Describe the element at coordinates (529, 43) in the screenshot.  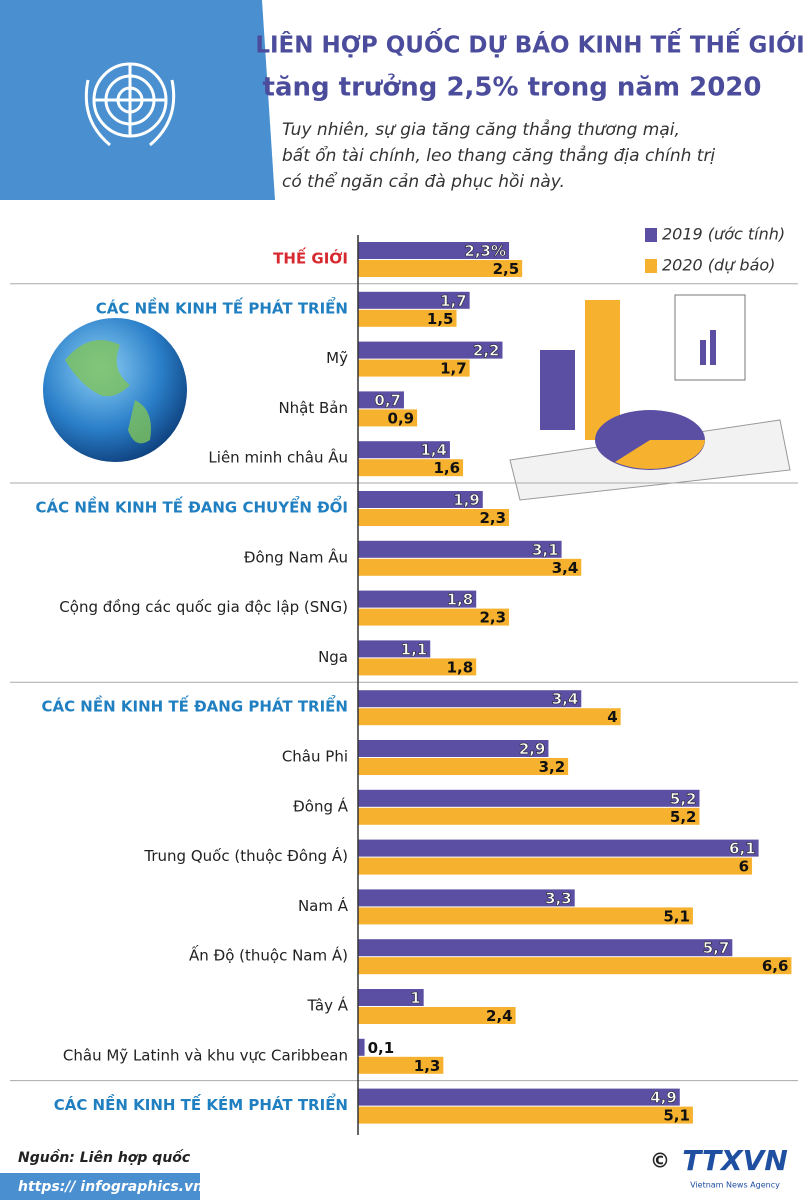
I see `title: LIÊN HỢP QUỐC DỰ BÁO KINH TẾ THẾ GIỚI` at that location.